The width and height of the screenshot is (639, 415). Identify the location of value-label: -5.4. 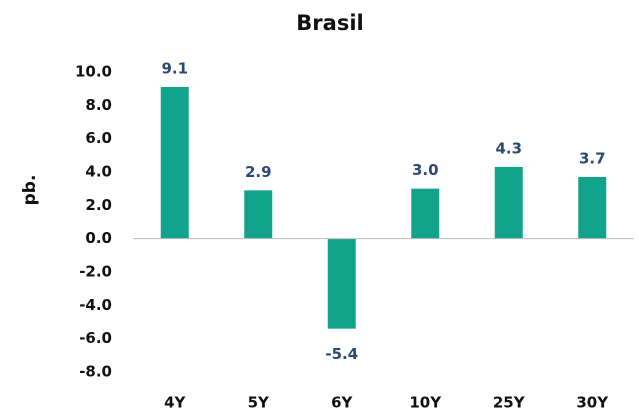
(341, 354).